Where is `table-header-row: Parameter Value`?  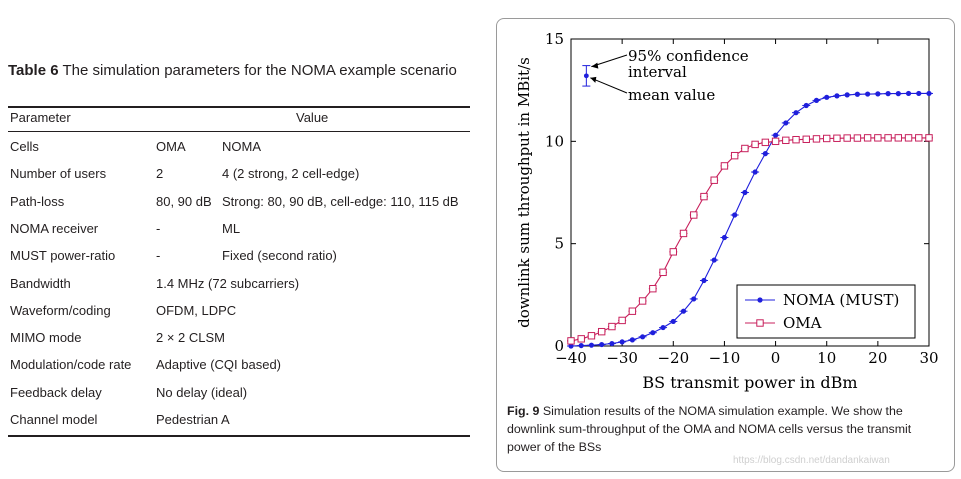
table-header-row: Parameter Value is located at coordinates (239, 118).